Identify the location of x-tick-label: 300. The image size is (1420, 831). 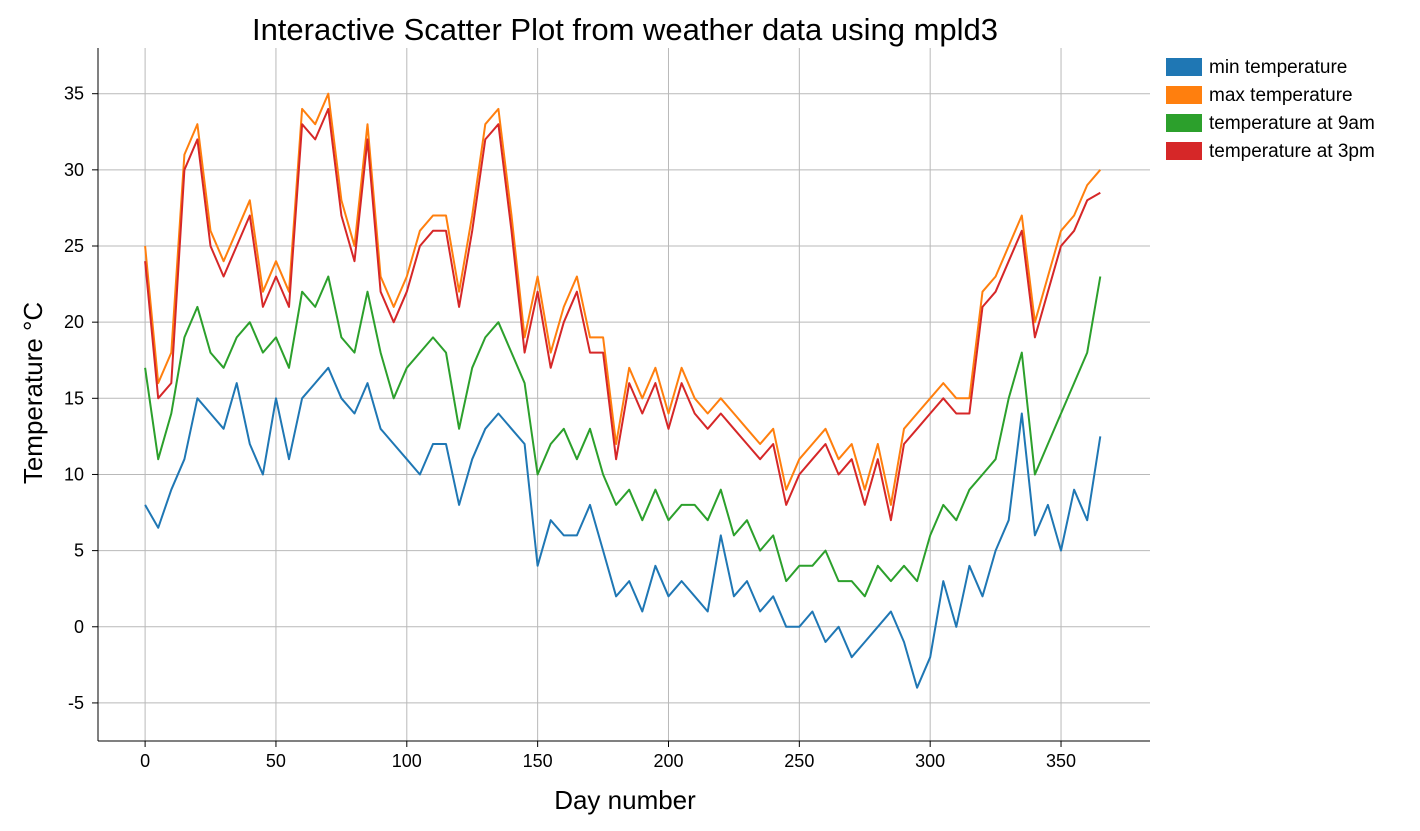
(930, 761).